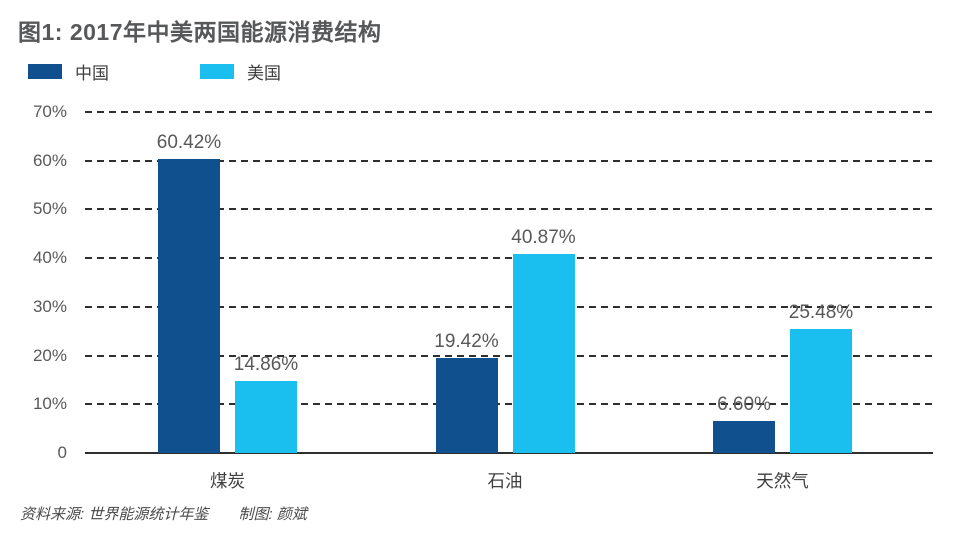 The width and height of the screenshot is (967, 536). Describe the element at coordinates (45, 71) in the screenshot. I see `china-color-swatch` at that location.